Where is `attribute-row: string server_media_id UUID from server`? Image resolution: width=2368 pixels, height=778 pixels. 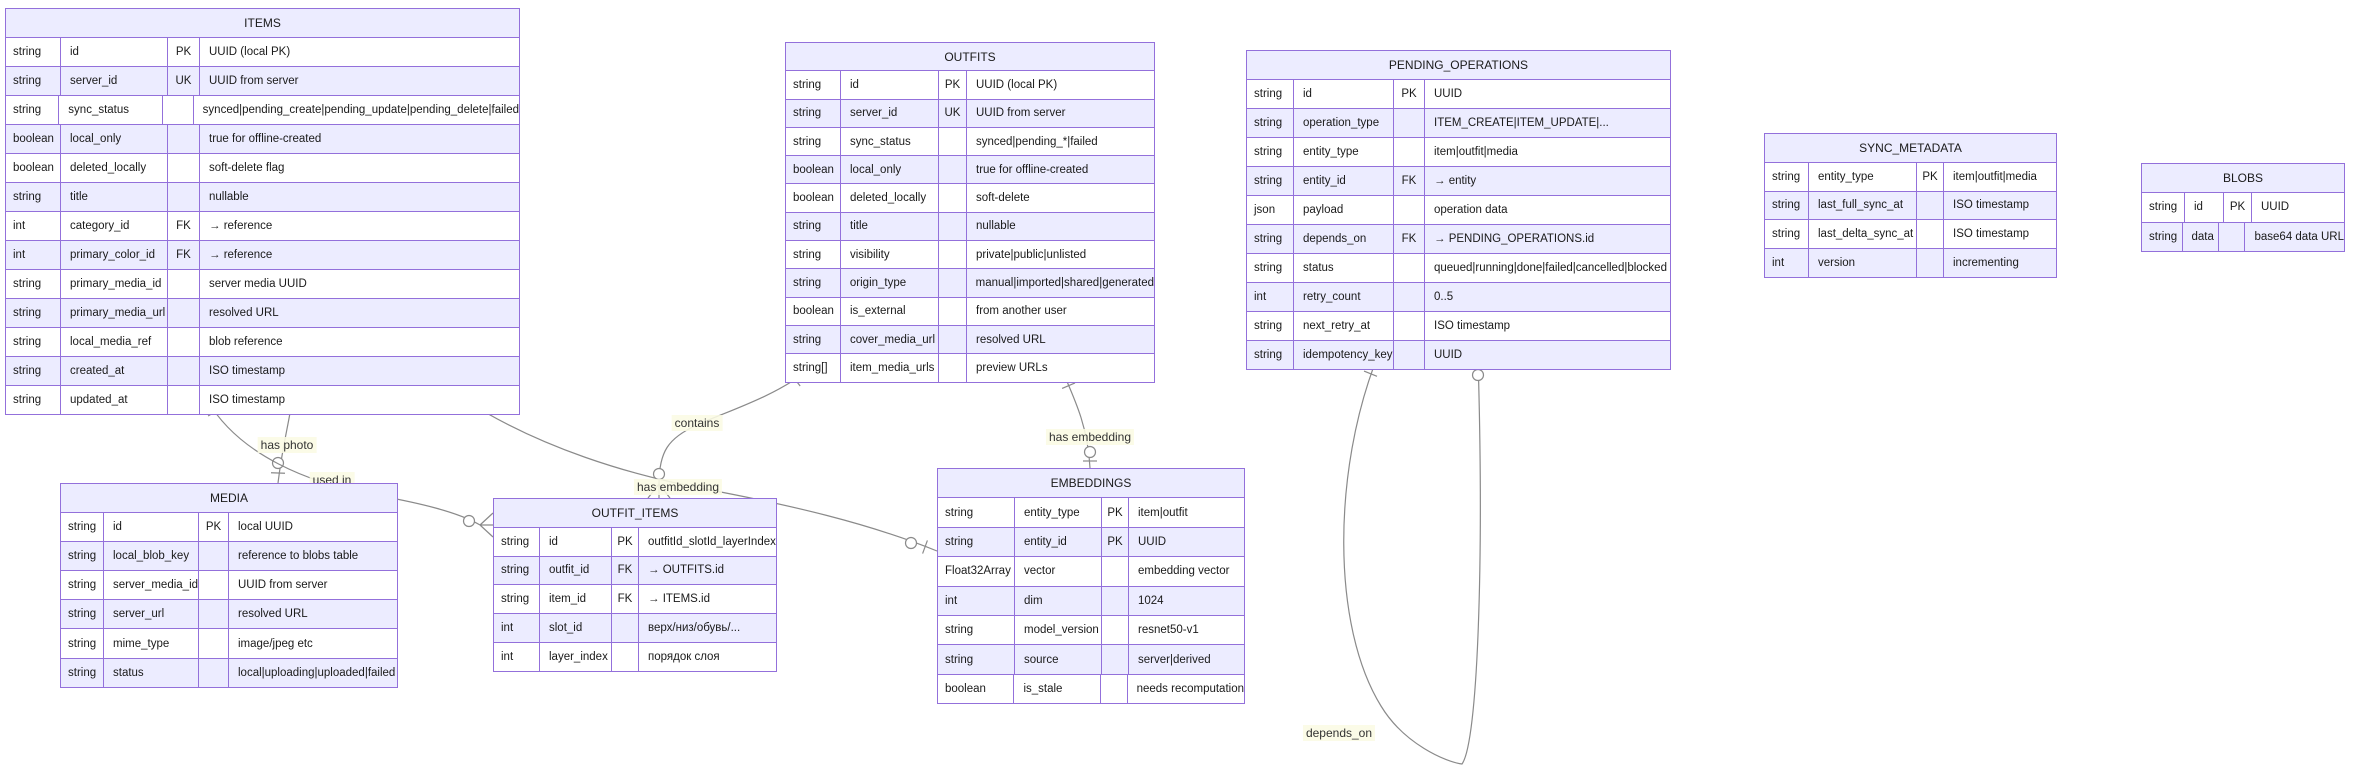
attribute-row: string server_media_id UUID from server is located at coordinates (229, 585).